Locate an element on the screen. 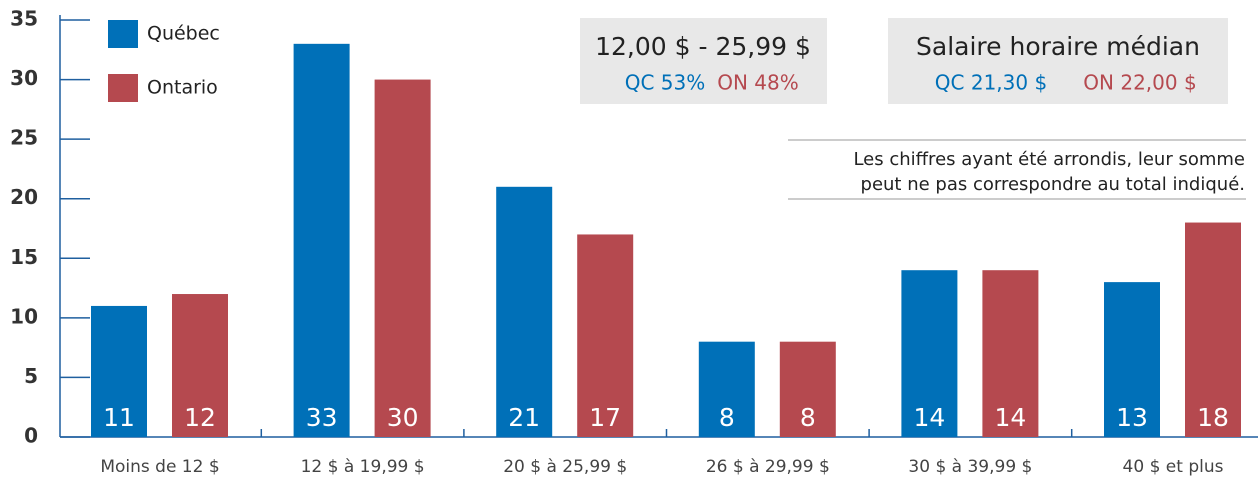  legend-label: Ontario is located at coordinates (182, 88).